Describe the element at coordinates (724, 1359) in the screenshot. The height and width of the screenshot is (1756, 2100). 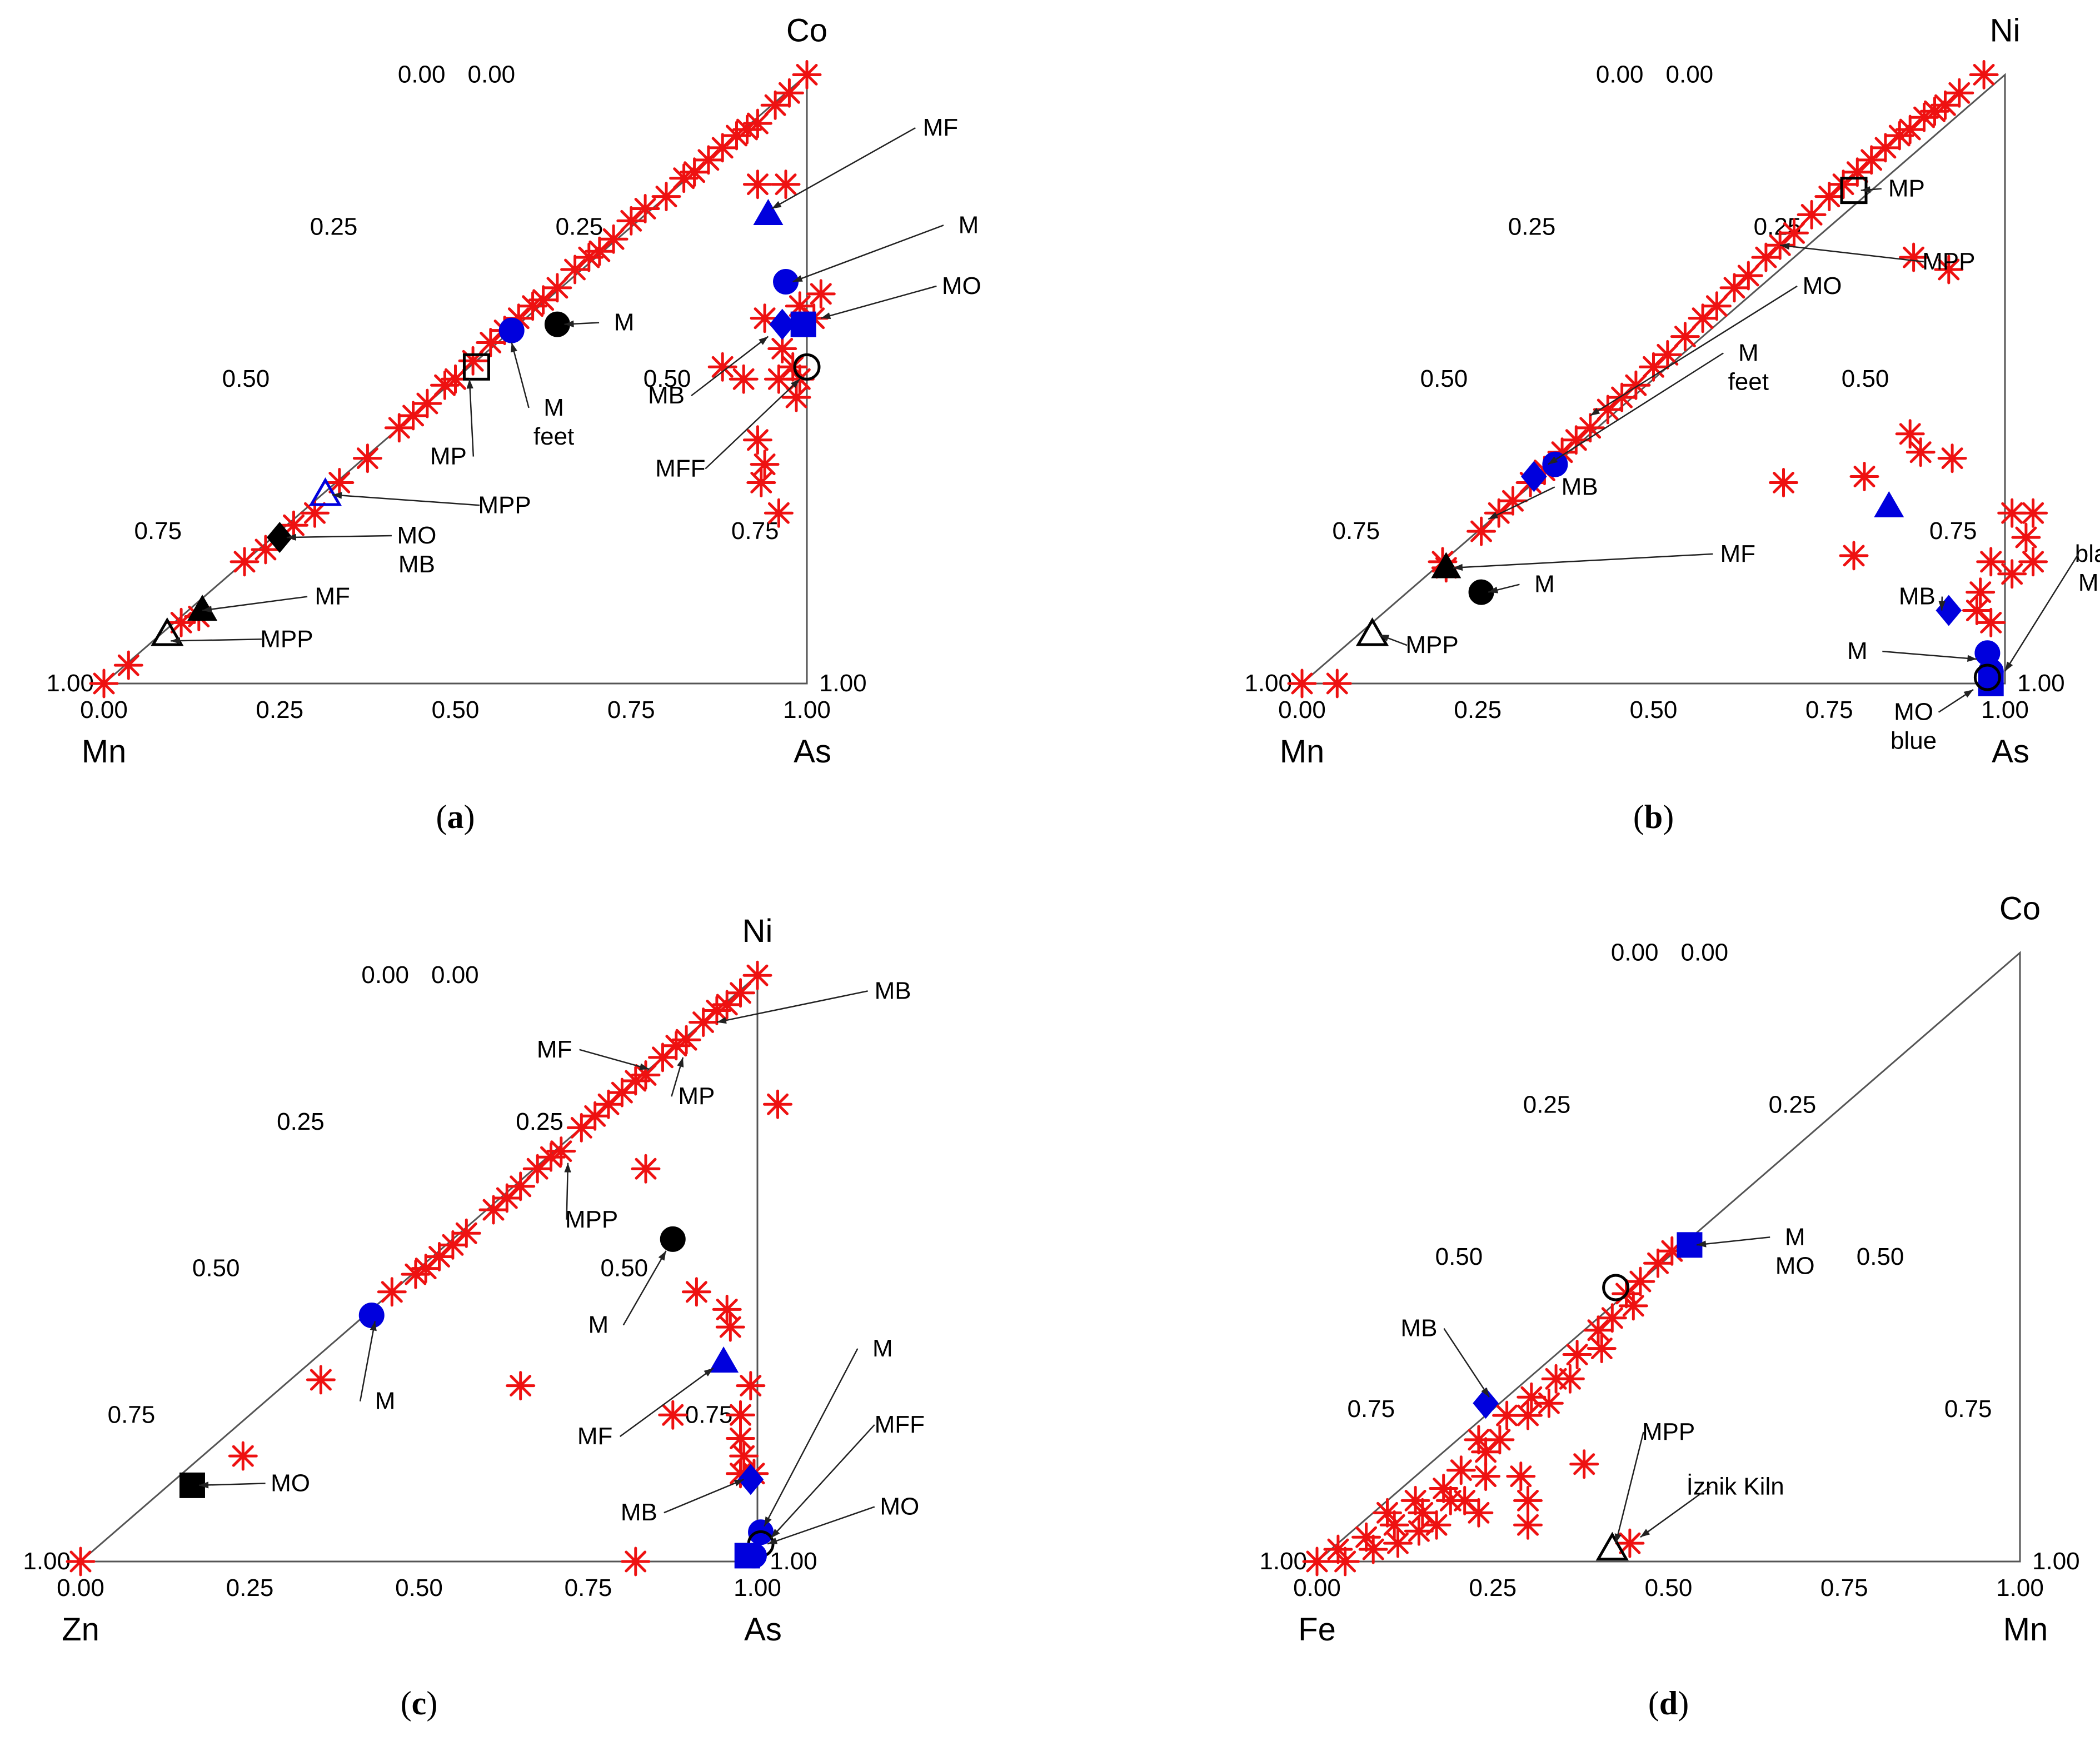
I see `triangle-marker` at that location.